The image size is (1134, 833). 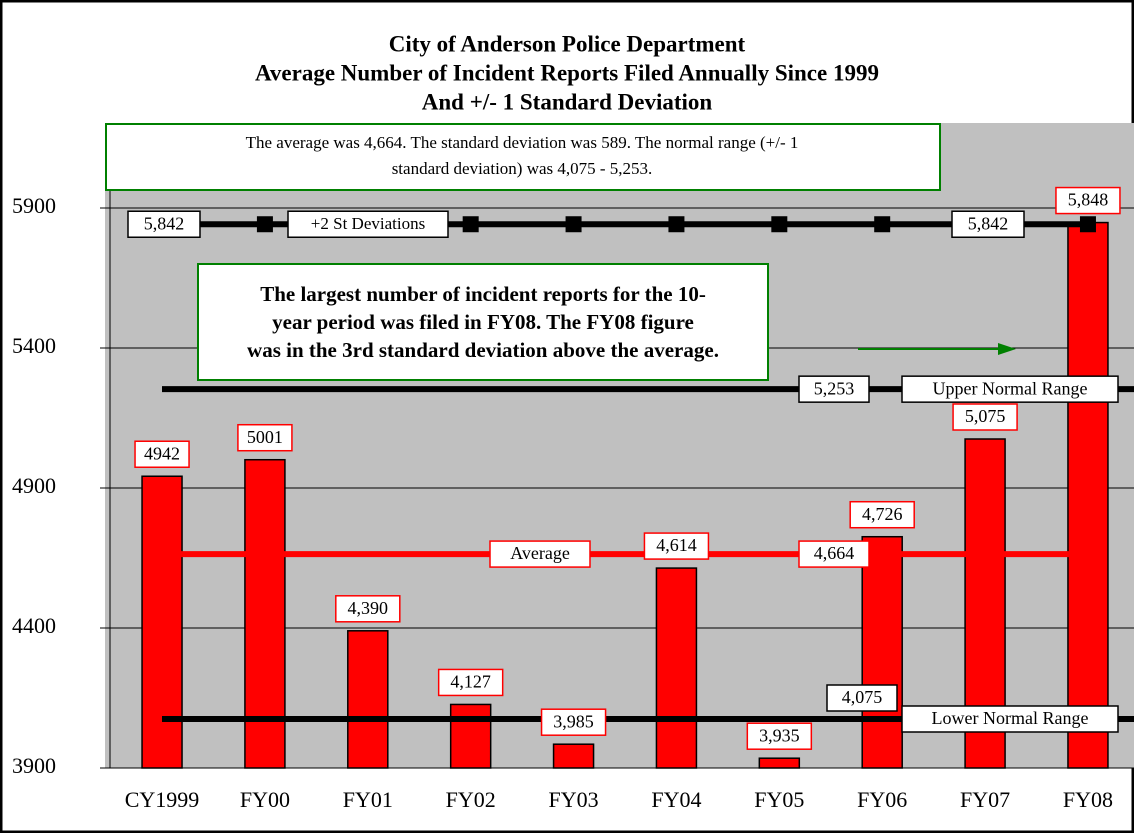 I want to click on value-label: 5001, so click(x=265, y=437).